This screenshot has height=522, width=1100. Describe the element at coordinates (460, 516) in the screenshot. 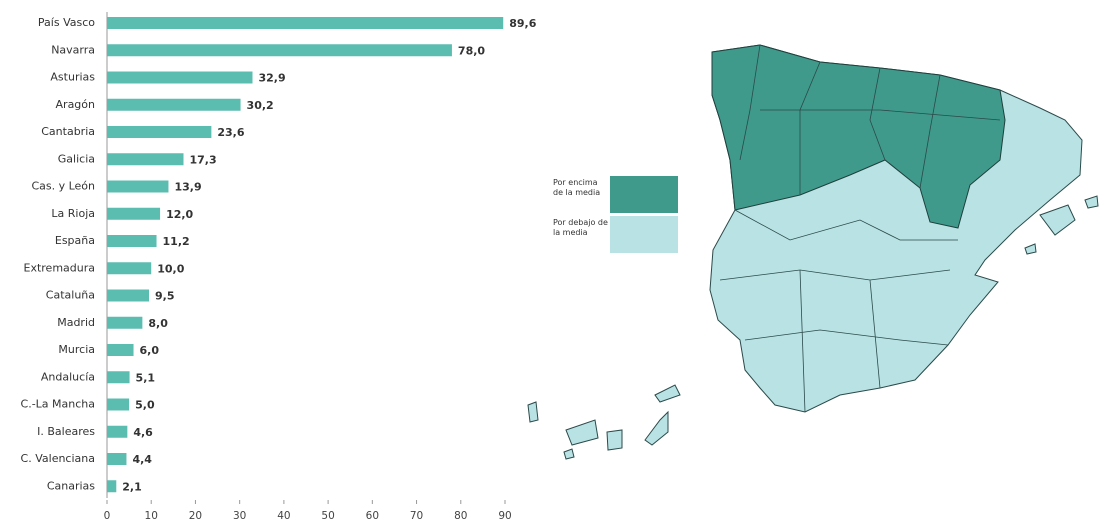

I see `x-tick-label: 80` at that location.